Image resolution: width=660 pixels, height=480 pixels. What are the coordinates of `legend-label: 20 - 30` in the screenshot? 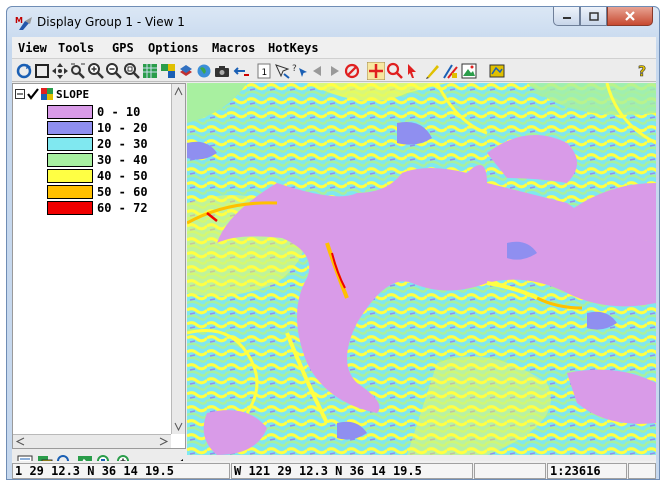 It's located at (122, 143).